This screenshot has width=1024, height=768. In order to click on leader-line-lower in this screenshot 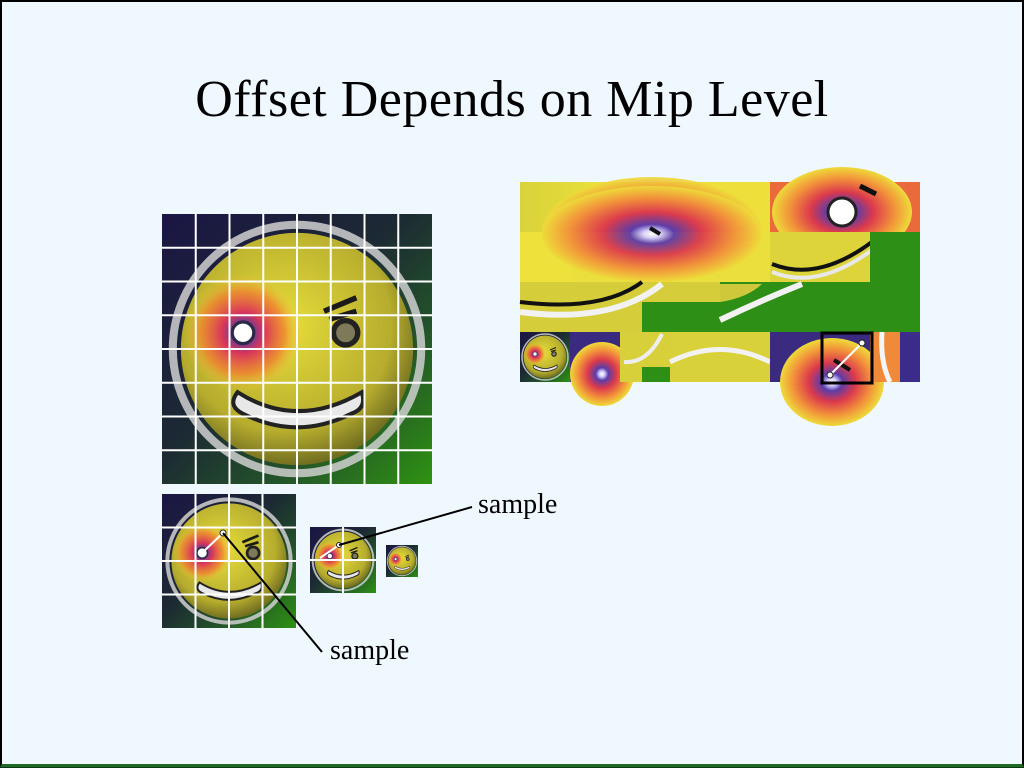, I will do `click(272, 592)`.